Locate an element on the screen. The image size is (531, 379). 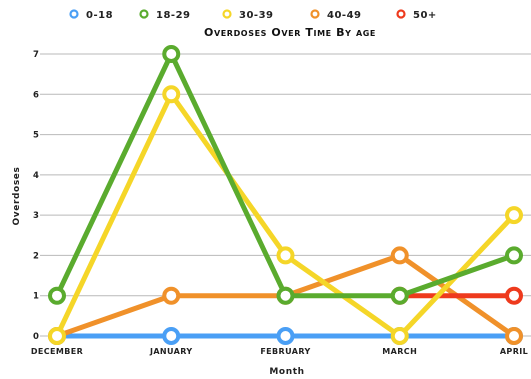
y-tick-label: 0 is located at coordinates (36, 337).